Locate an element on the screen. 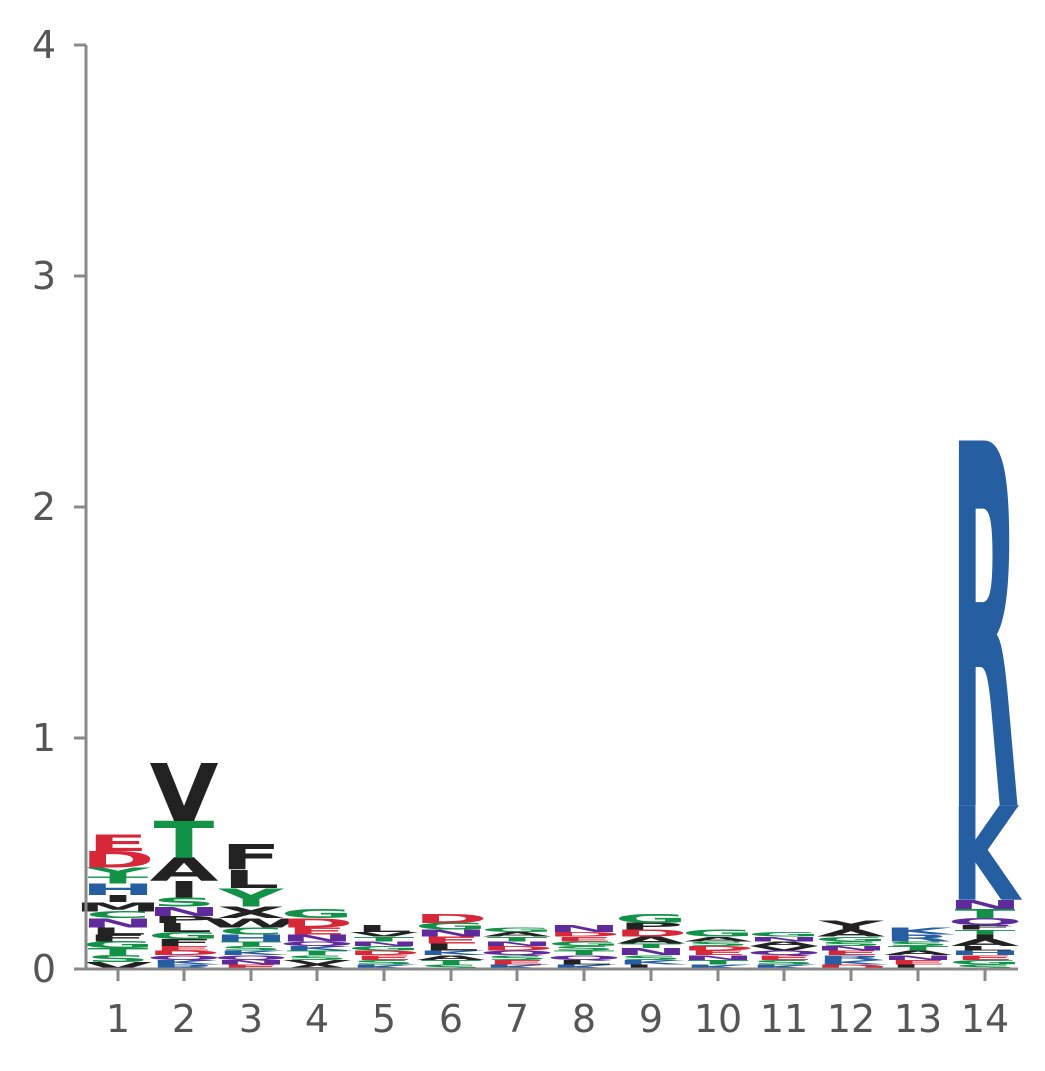 The image size is (1045, 1071). x-tick-label: 13 is located at coordinates (918, 1019).